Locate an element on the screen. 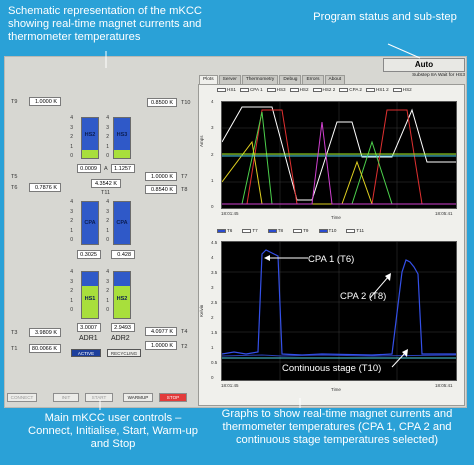  bottom-graph-yticks: 4.5 4 3.5 3 2.5 2 1.5 1 0.5 0 is located at coordinates (214, 310).